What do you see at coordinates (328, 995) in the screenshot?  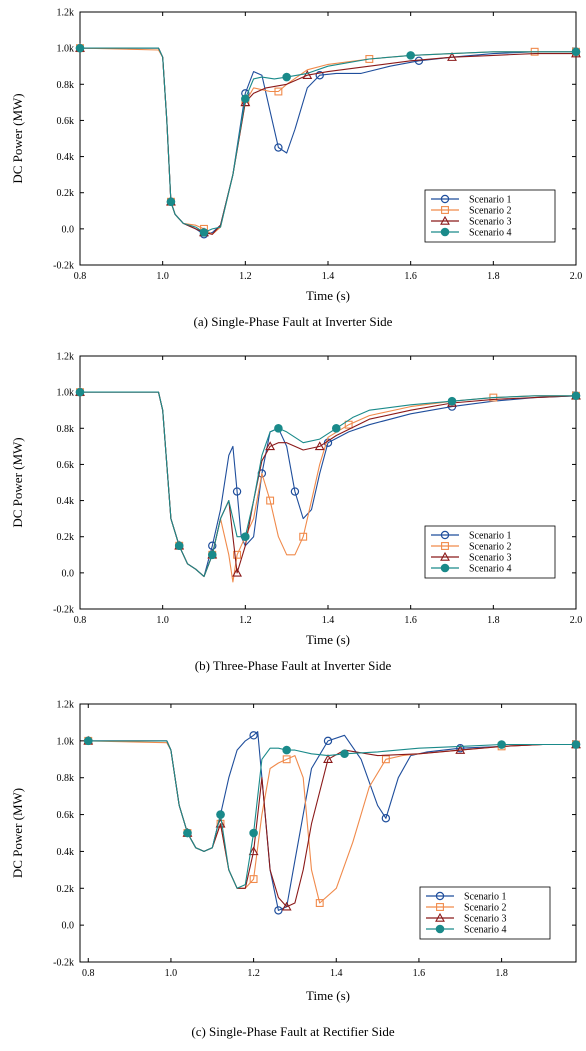 I see `x-axis-label: Time (s)` at bounding box center [328, 995].